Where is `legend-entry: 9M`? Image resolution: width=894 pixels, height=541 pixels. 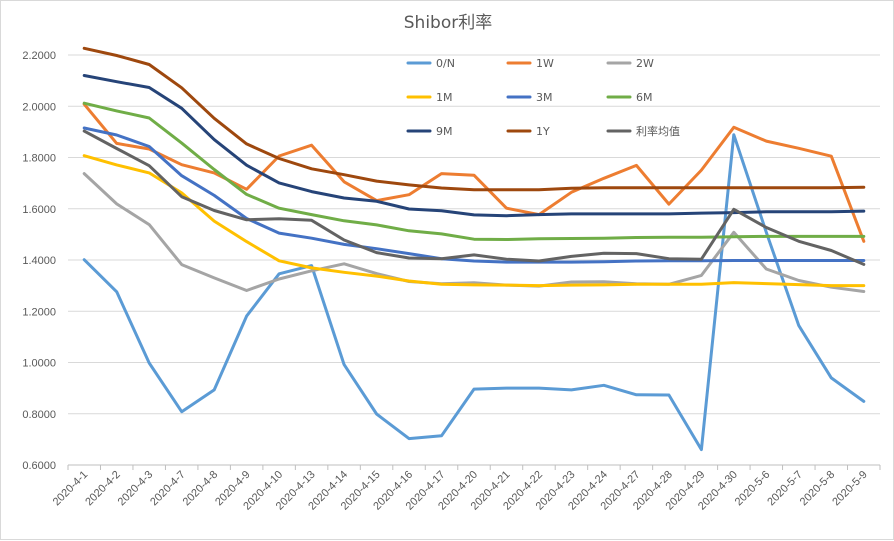 legend-entry: 9M is located at coordinates (429, 131).